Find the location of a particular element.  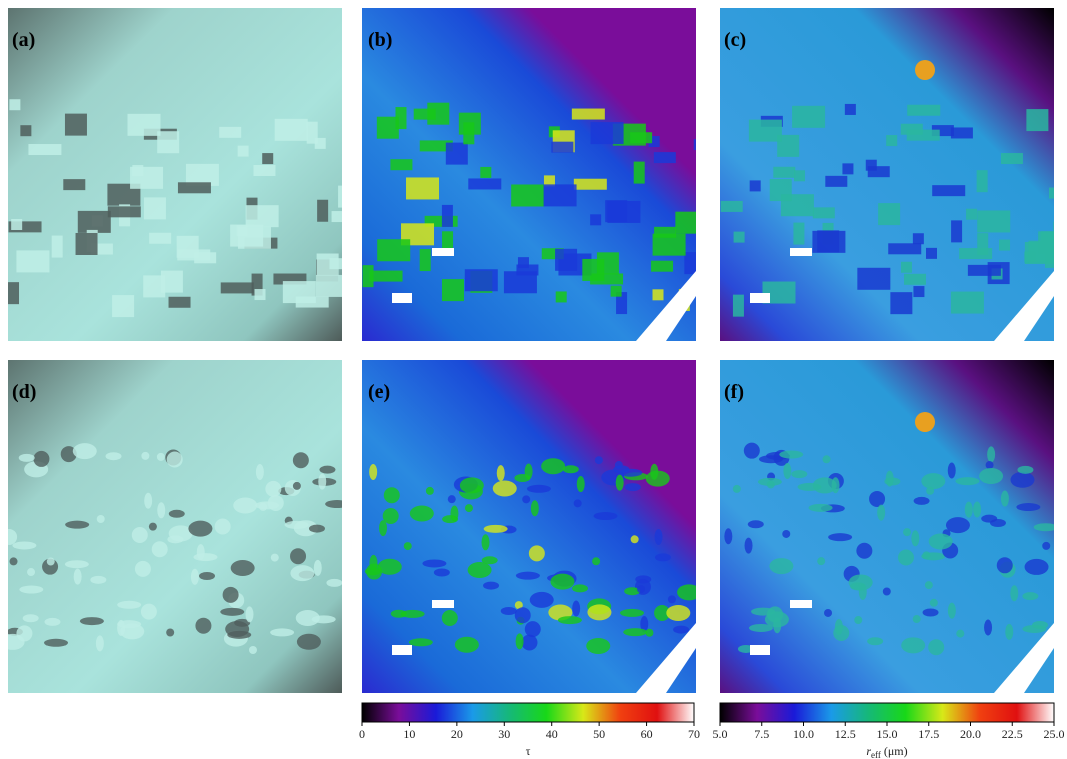

tick-label: 22.5 is located at coordinates (1012, 734).